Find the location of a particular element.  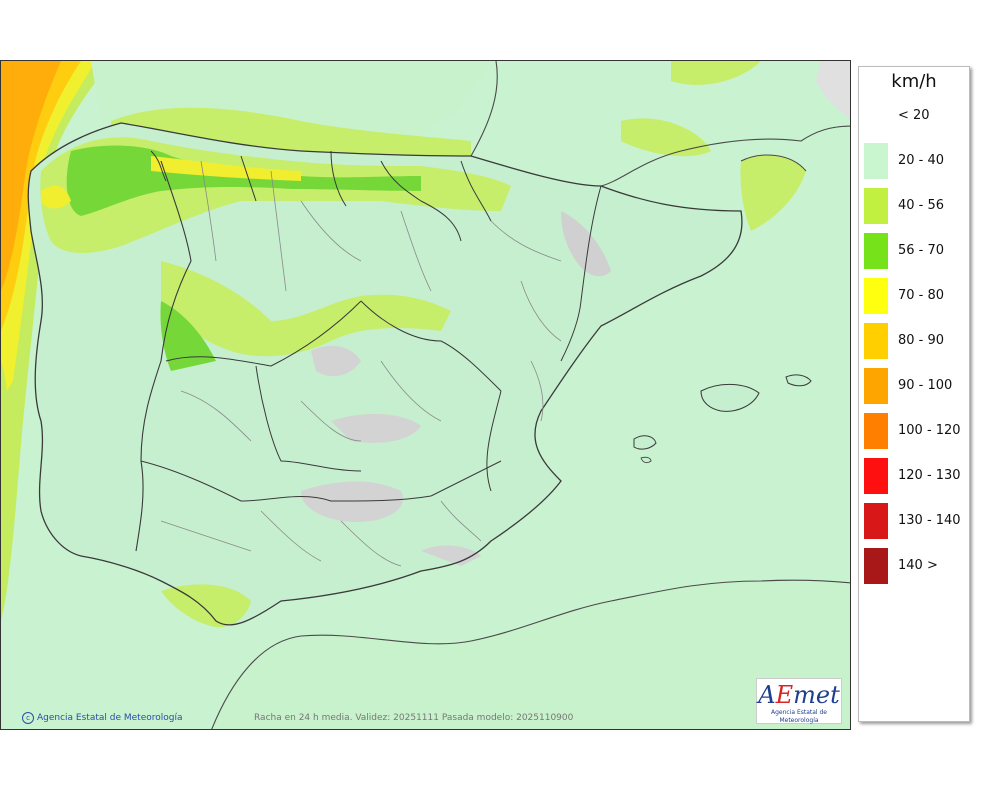

legend-label: 140 > is located at coordinates (918, 565).